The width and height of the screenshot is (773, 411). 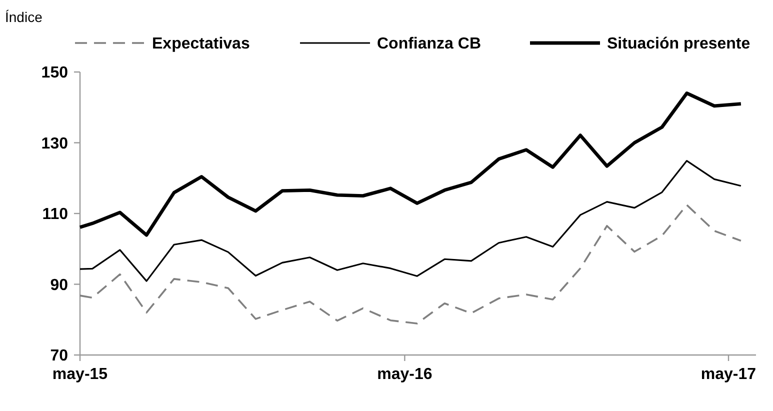 What do you see at coordinates (24, 17) in the screenshot?
I see `y-axis-title: Índice` at bounding box center [24, 17].